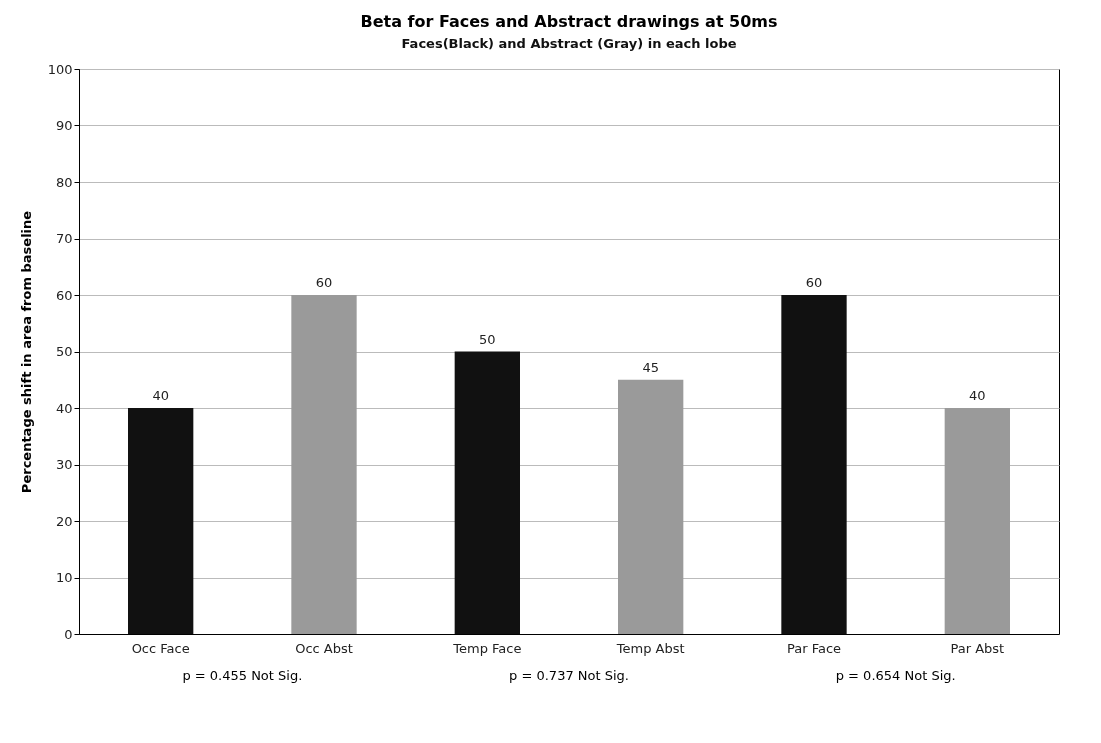 The width and height of the screenshot is (1101, 743). I want to click on y-tick-label: 40, so click(64, 408).